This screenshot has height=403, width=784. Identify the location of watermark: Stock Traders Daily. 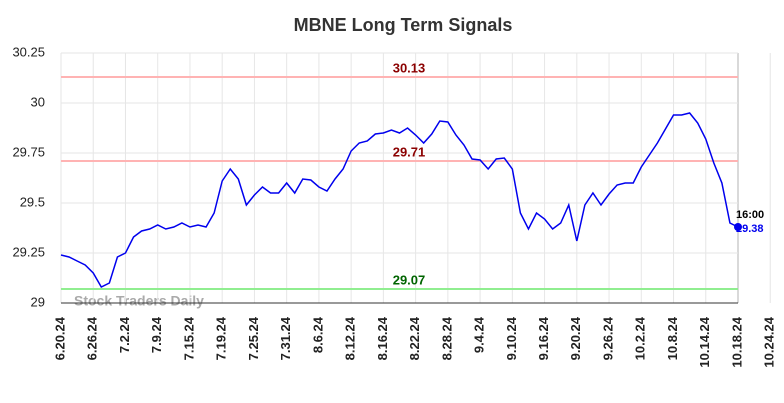
(139, 301).